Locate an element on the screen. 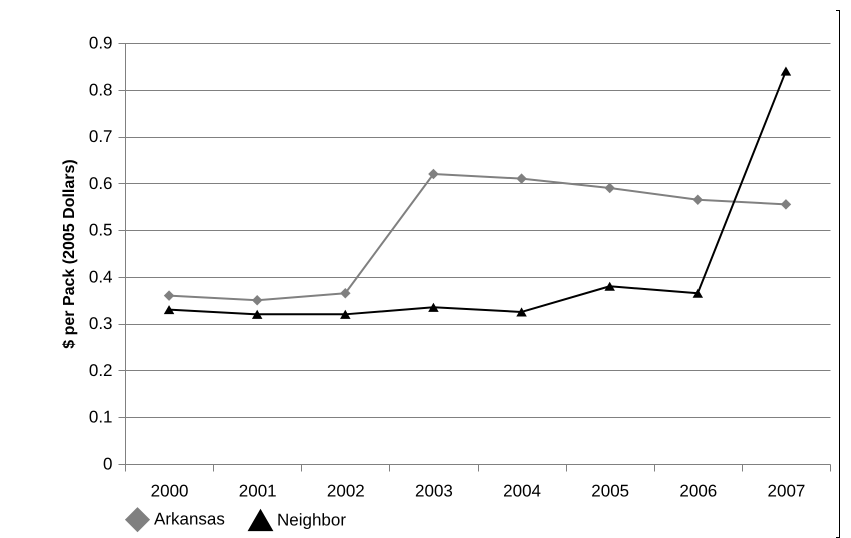 Image resolution: width=851 pixels, height=538 pixels. x-tick-label: 2004 is located at coordinates (522, 491).